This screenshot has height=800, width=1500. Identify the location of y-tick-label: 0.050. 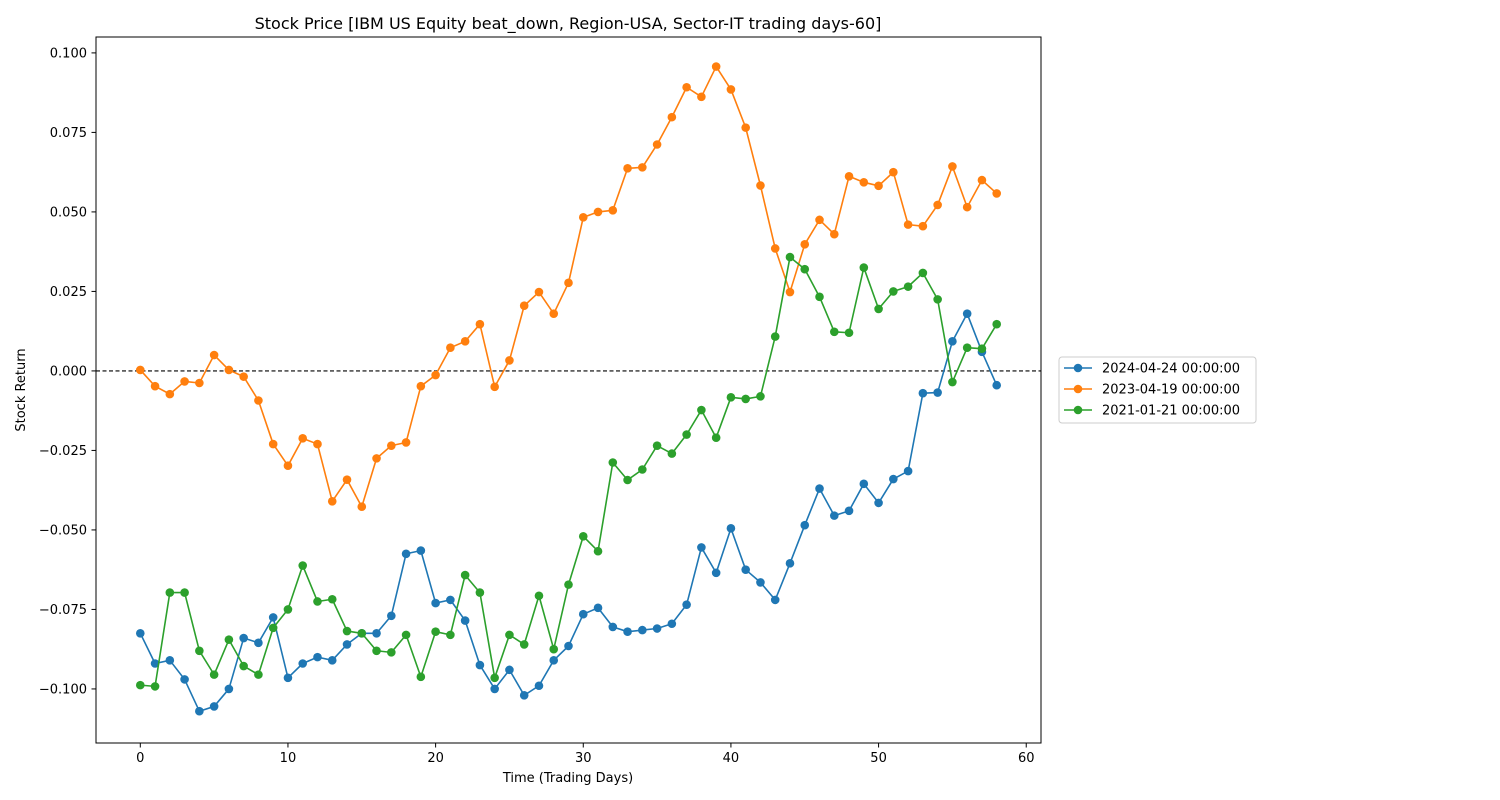
(68, 212).